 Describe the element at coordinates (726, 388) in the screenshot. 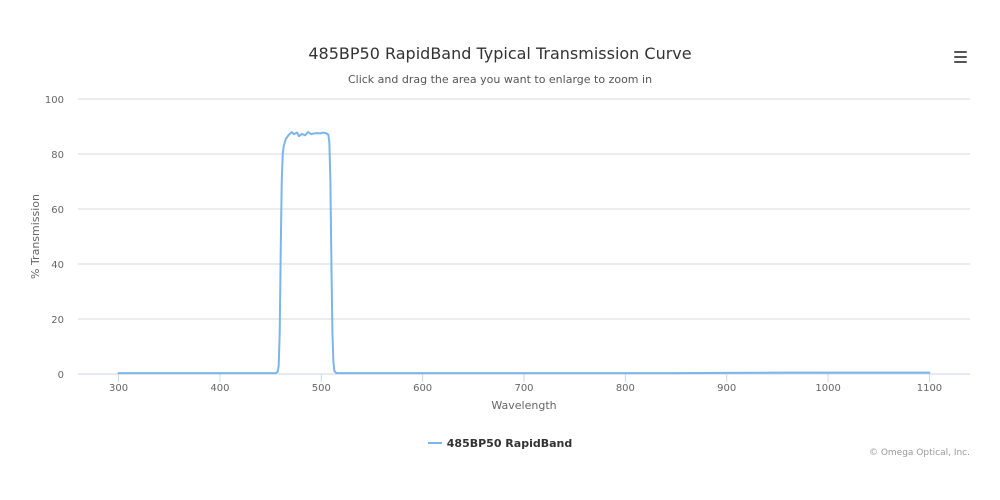

I see `x-tick-label: 900` at that location.